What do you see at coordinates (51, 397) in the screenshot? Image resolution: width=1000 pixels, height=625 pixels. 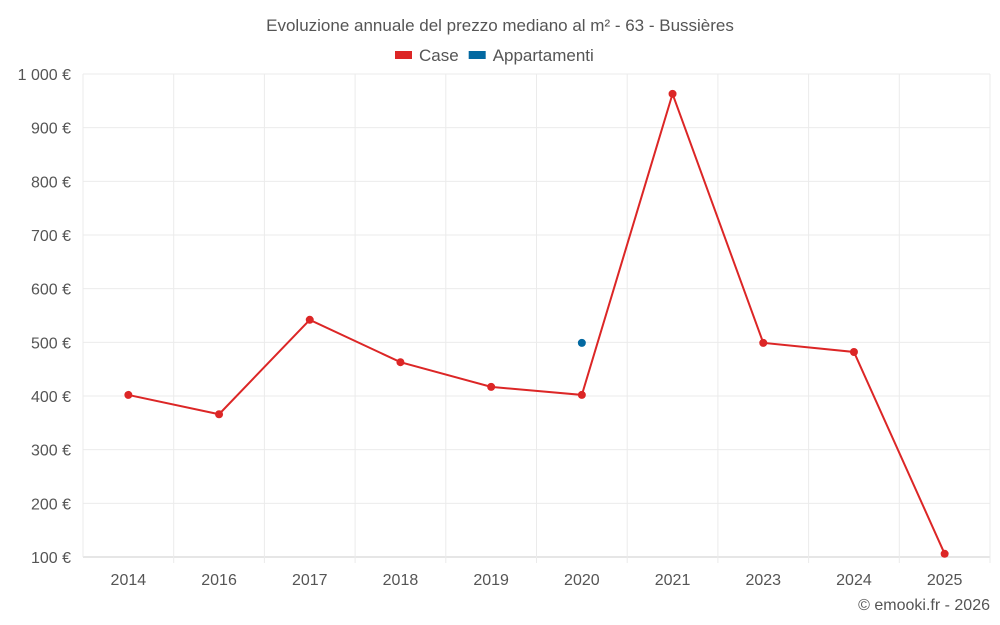 I see `y-tick-label: 400 €` at bounding box center [51, 397].